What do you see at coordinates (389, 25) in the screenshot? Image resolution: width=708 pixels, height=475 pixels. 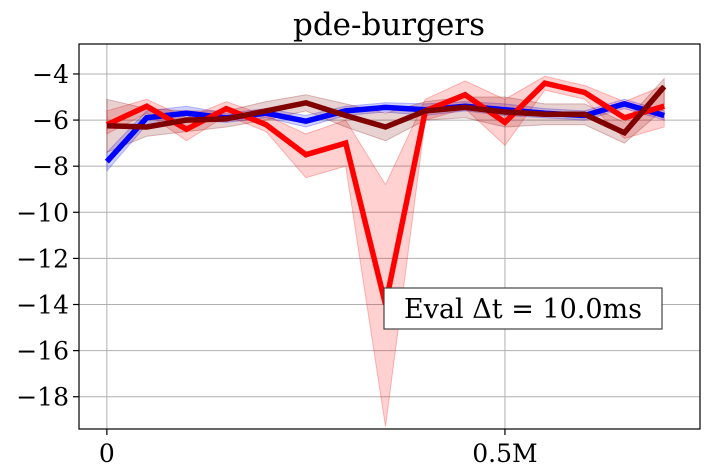 I see `chart-title: pde-burgers` at bounding box center [389, 25].